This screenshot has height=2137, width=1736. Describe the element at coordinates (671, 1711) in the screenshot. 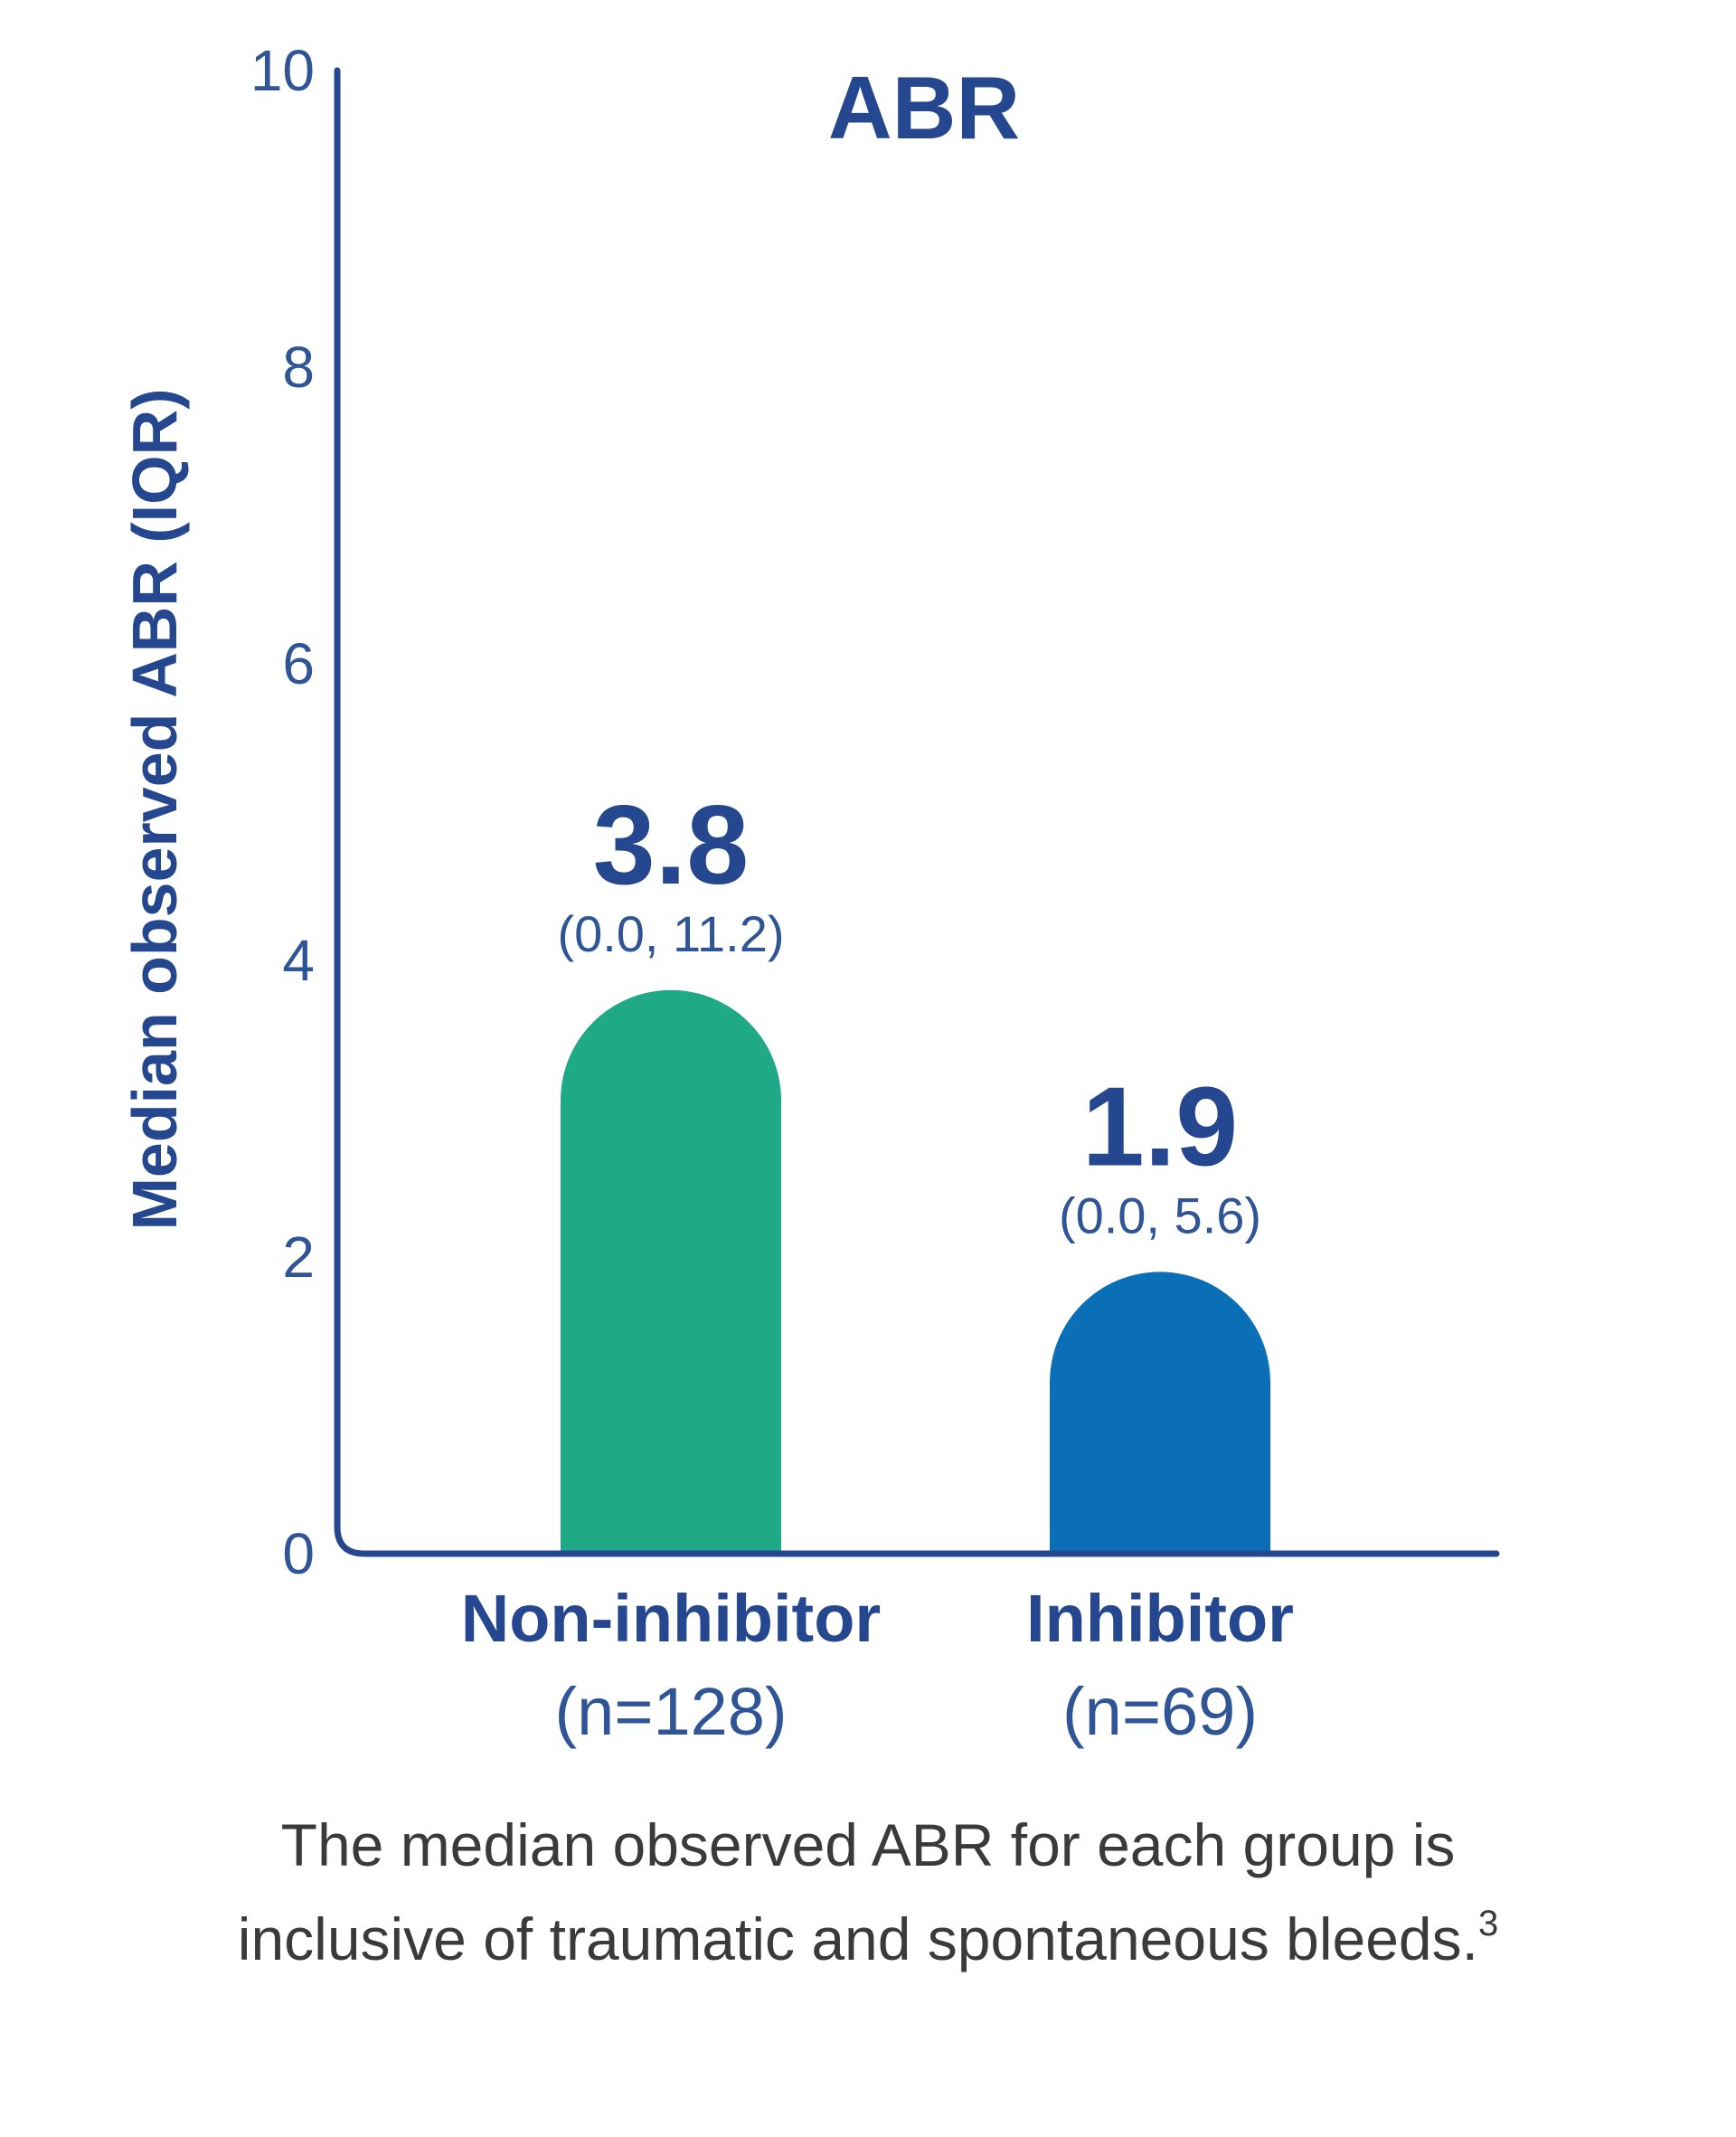

I see `category-sample-size: (n=128)` at that location.